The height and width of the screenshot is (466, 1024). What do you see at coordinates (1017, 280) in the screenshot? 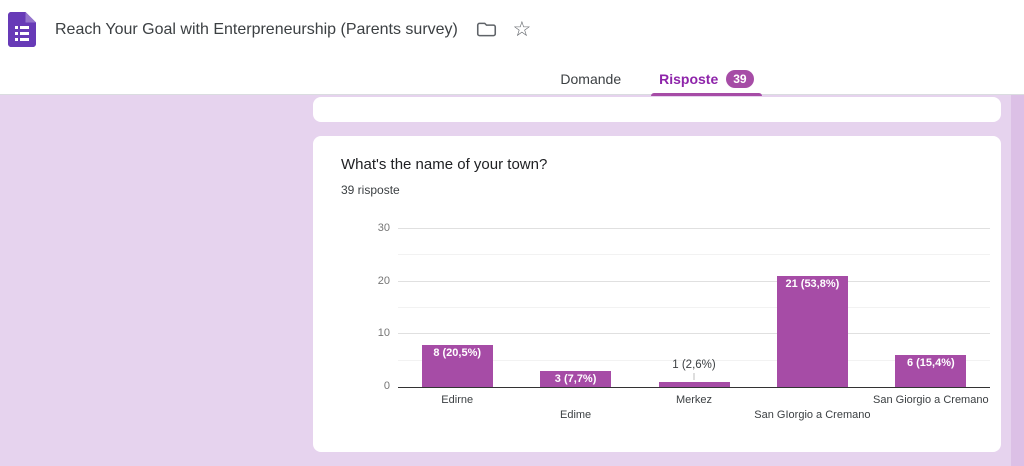
I see `scrollbar` at bounding box center [1017, 280].